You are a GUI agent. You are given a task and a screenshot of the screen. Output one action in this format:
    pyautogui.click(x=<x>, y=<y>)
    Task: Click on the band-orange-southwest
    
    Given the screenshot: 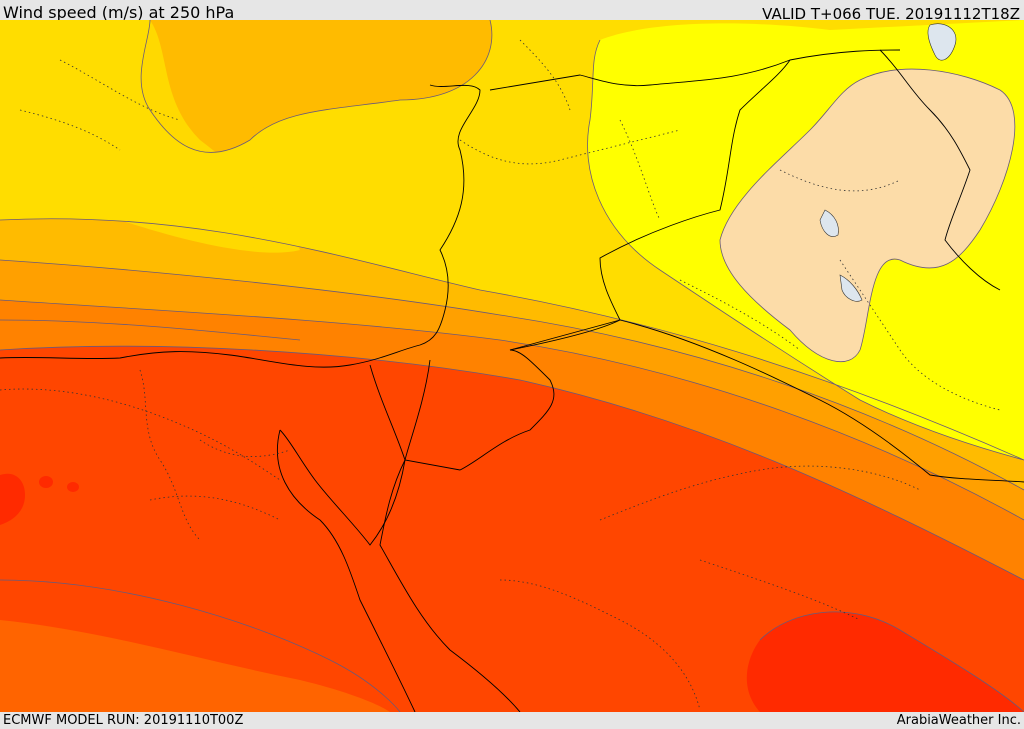 What is the action you would take?
    pyautogui.click(x=195, y=666)
    